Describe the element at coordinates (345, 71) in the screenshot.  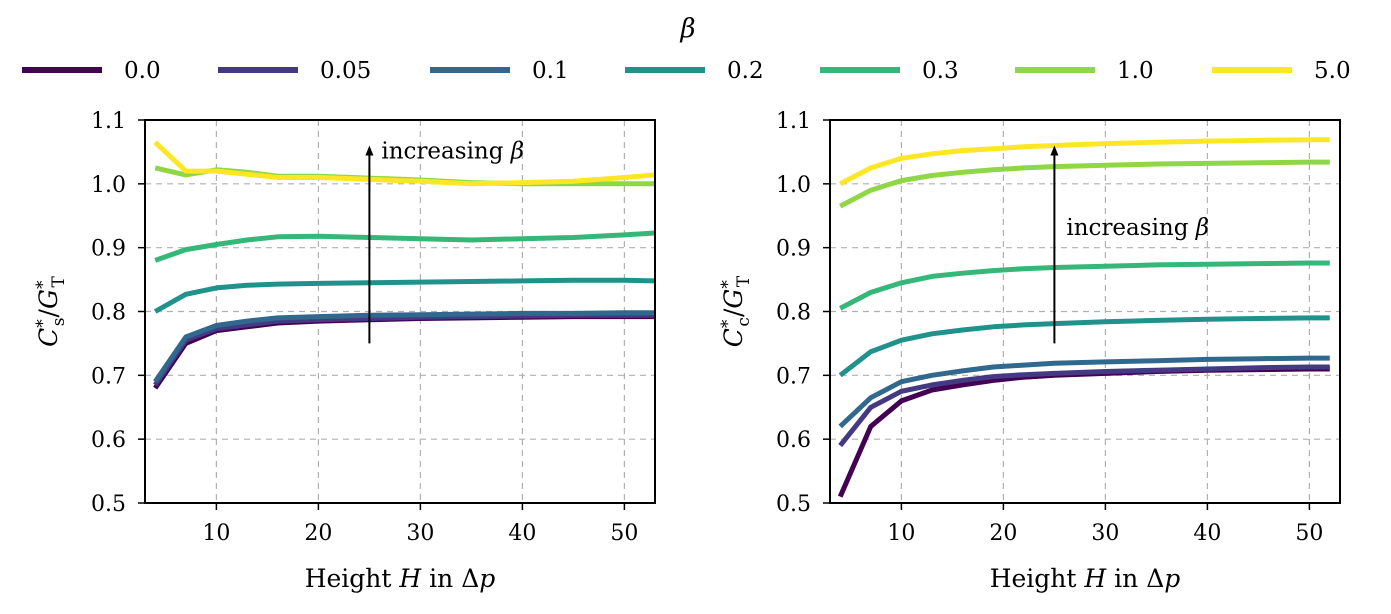
I see `legend-label-1: 0.05` at that location.